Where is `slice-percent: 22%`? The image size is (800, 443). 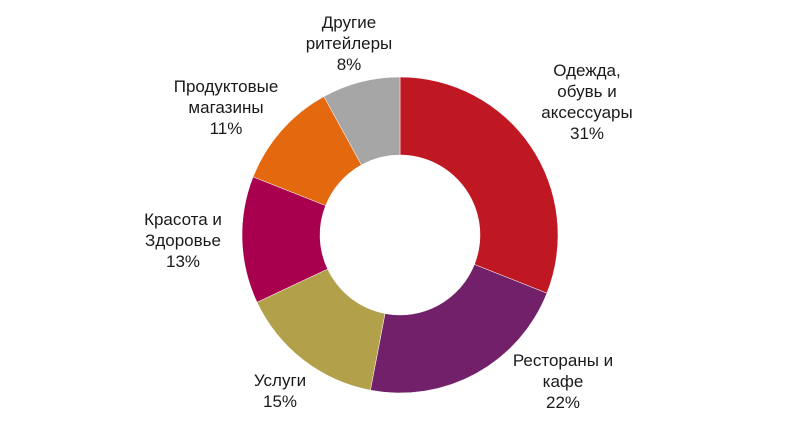 slice-percent: 22% is located at coordinates (563, 402).